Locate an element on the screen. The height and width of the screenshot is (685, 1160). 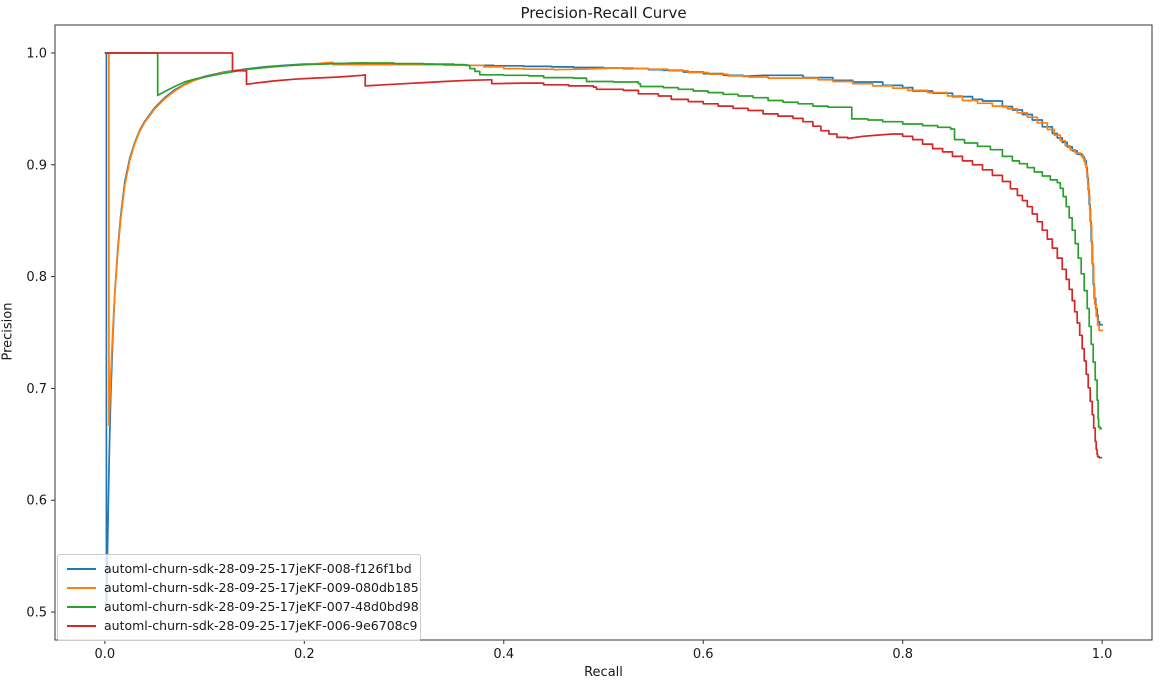
y-axis-tick-label: 0.7 is located at coordinates (36, 389).